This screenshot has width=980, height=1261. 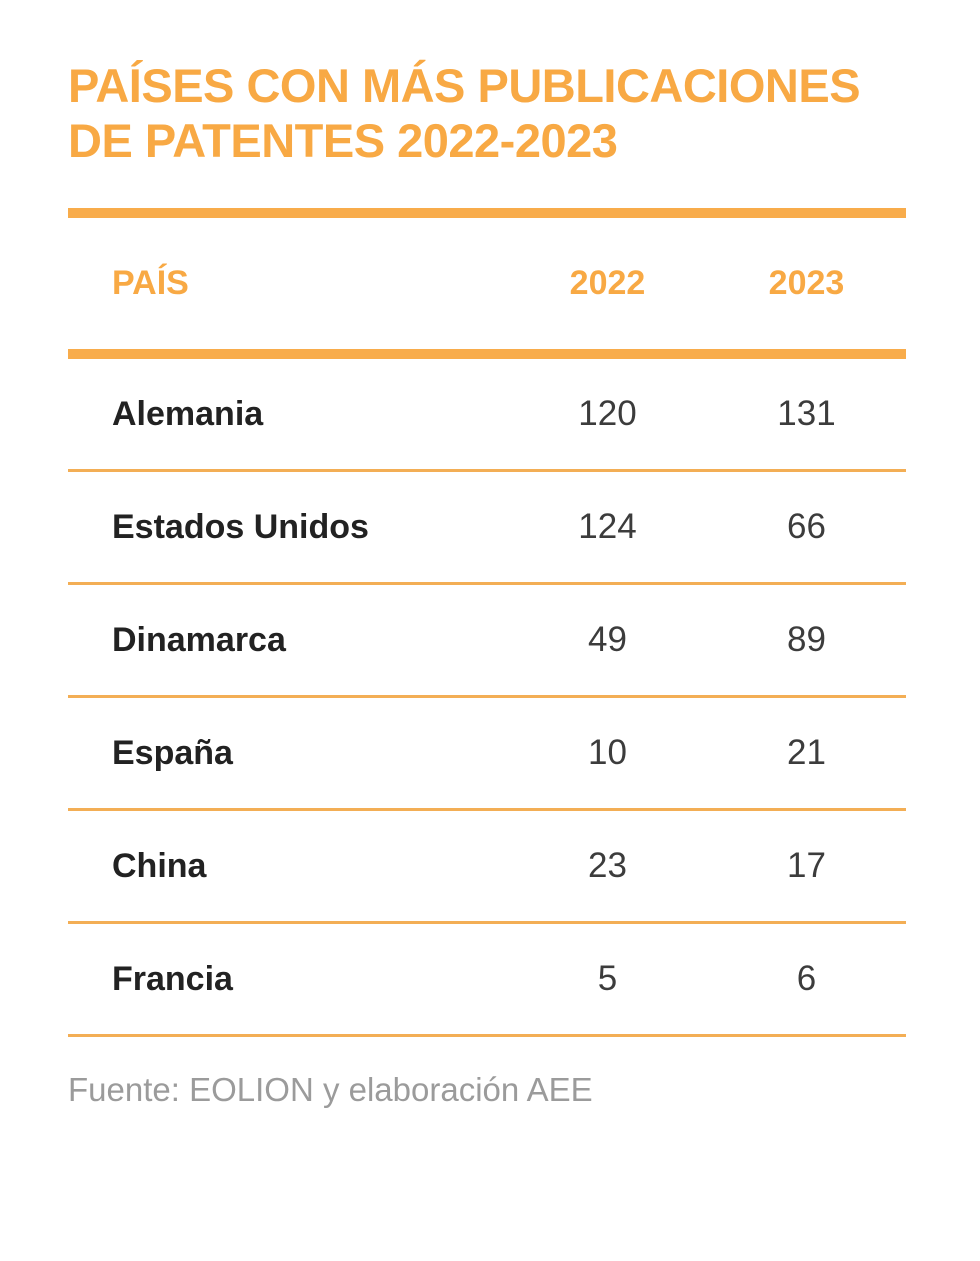 I want to click on table-header-row: PAÍS 2022 2023, so click(x=487, y=283).